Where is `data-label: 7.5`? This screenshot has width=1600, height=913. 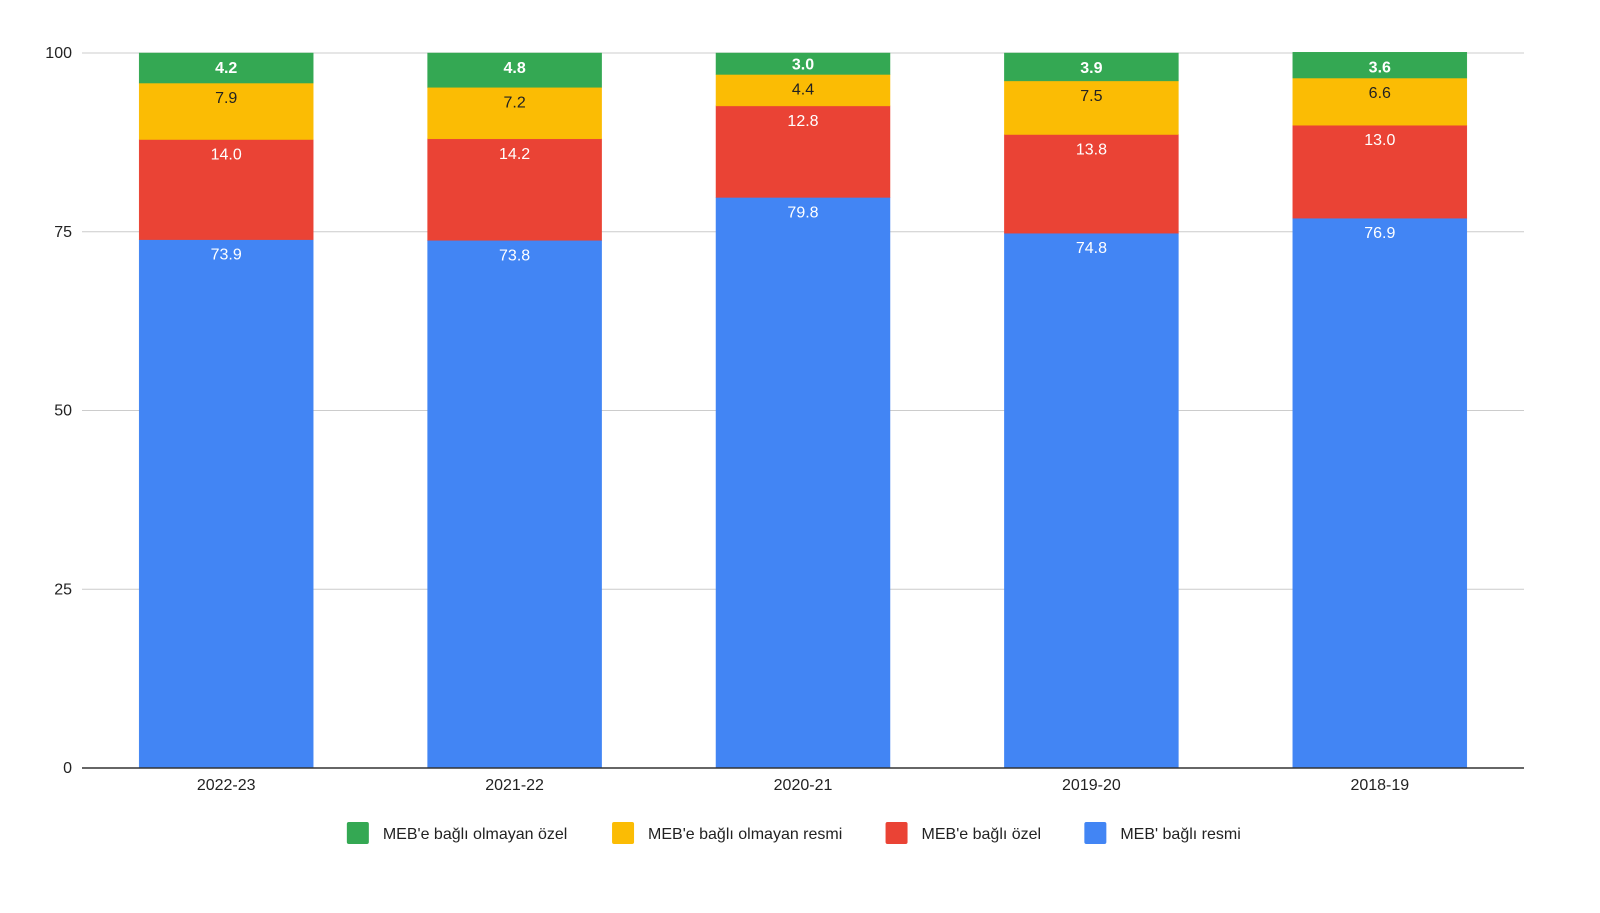
data-label: 7.5 is located at coordinates (1091, 96).